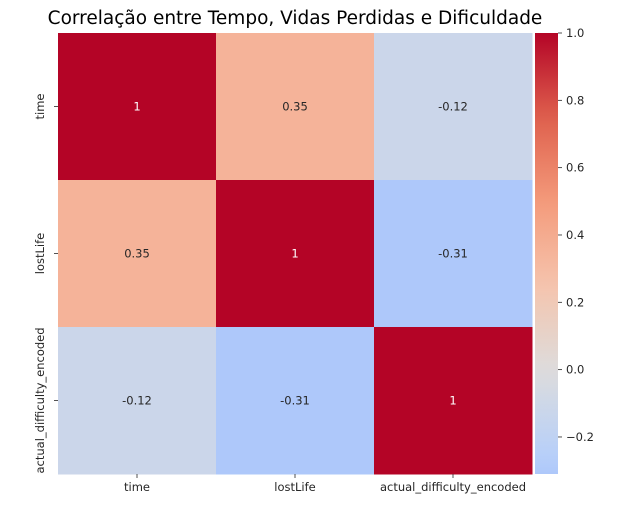 The height and width of the screenshot is (509, 636). I want to click on colorbar-tick-label: 0.8, so click(575, 100).